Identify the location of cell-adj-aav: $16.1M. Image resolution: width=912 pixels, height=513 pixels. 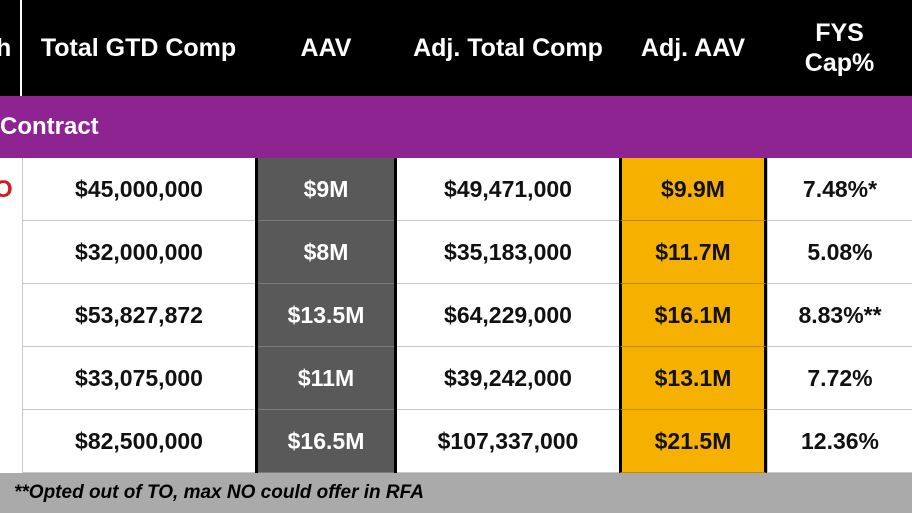
(693, 315).